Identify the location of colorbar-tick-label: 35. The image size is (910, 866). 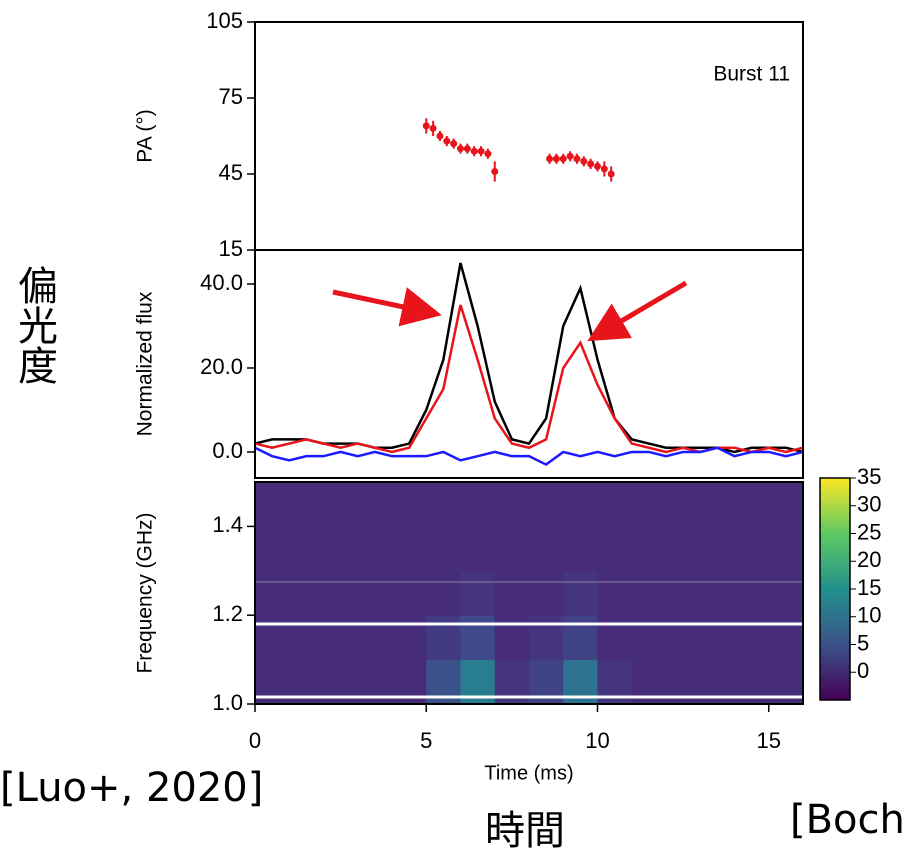
(869, 476).